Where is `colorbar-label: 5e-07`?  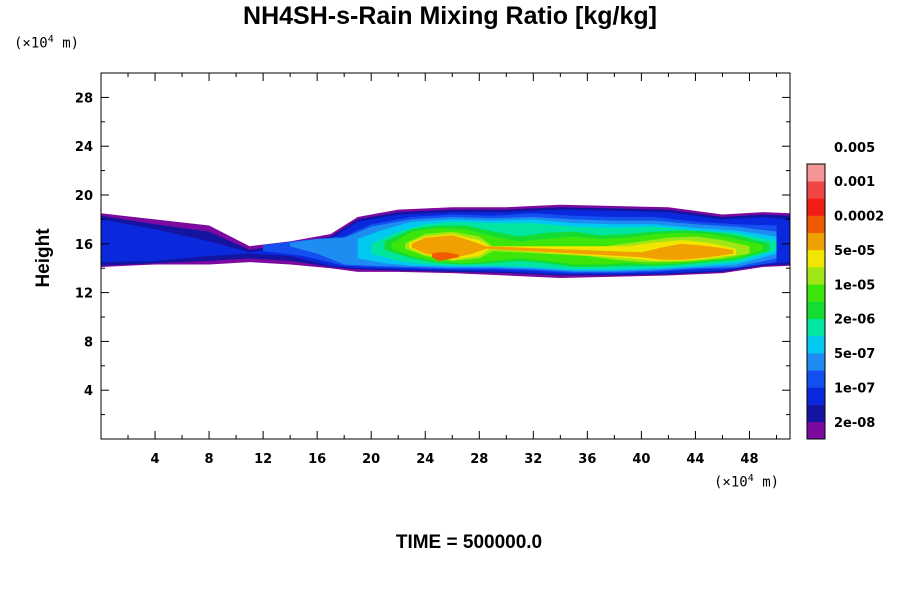 colorbar-label: 5e-07 is located at coordinates (854, 354).